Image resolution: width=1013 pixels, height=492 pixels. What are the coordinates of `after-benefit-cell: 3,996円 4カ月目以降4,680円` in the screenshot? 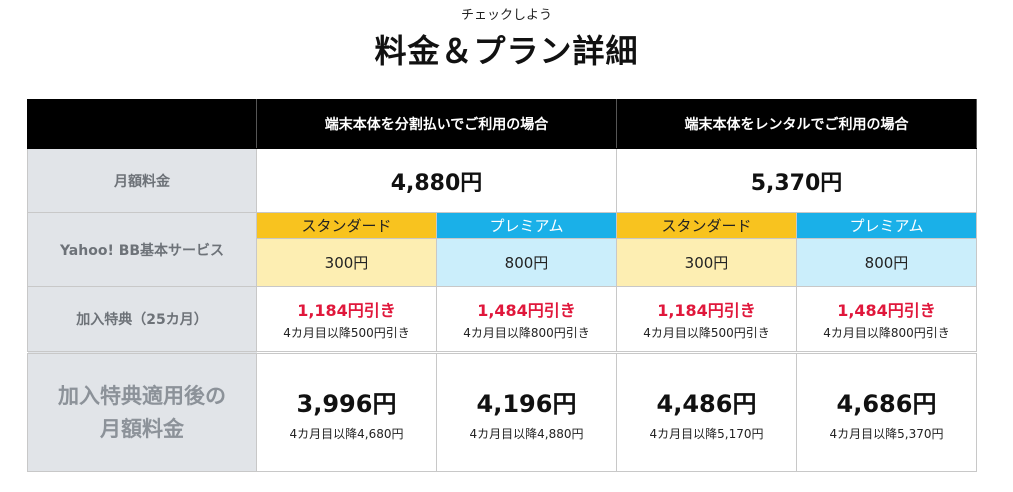 It's located at (346, 411).